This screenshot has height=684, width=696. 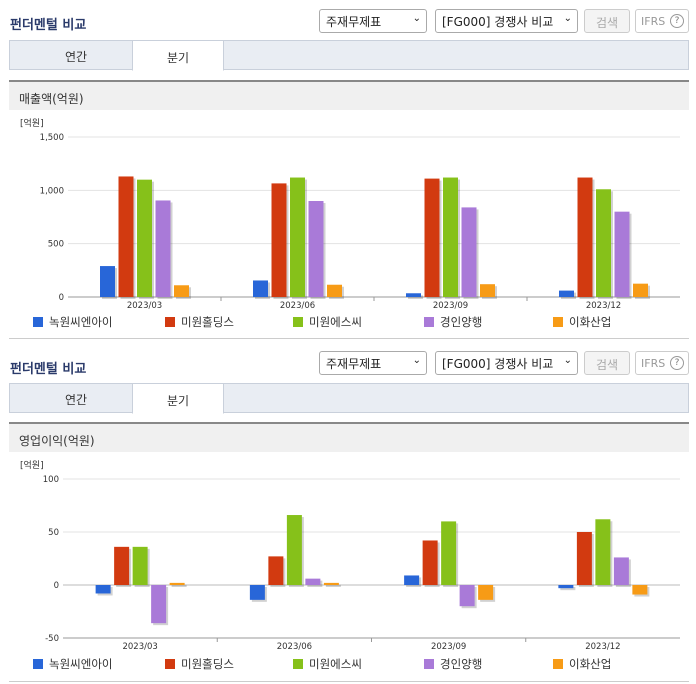 What do you see at coordinates (51, 480) in the screenshot?
I see `y-tick-label: 100` at bounding box center [51, 480].